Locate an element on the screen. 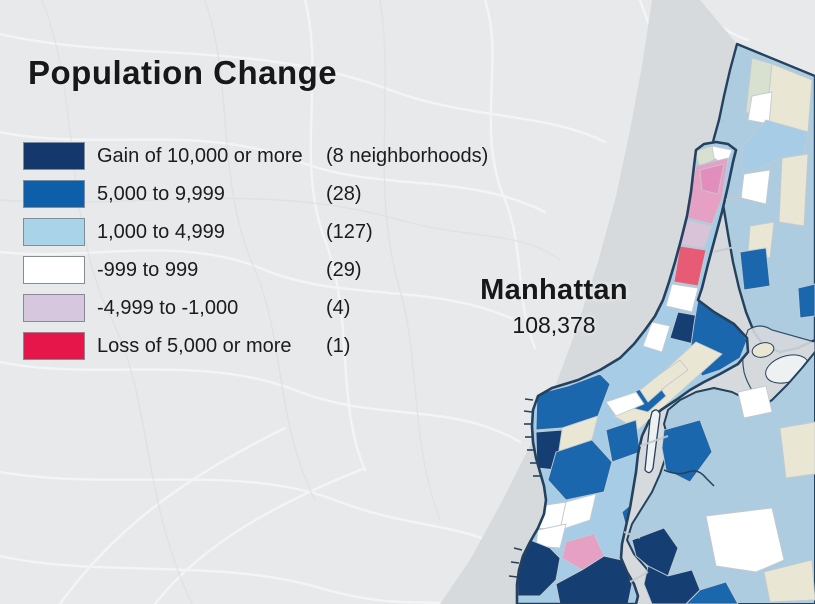  legend-row: 5,000 to 9,999 (28) is located at coordinates (255, 194).